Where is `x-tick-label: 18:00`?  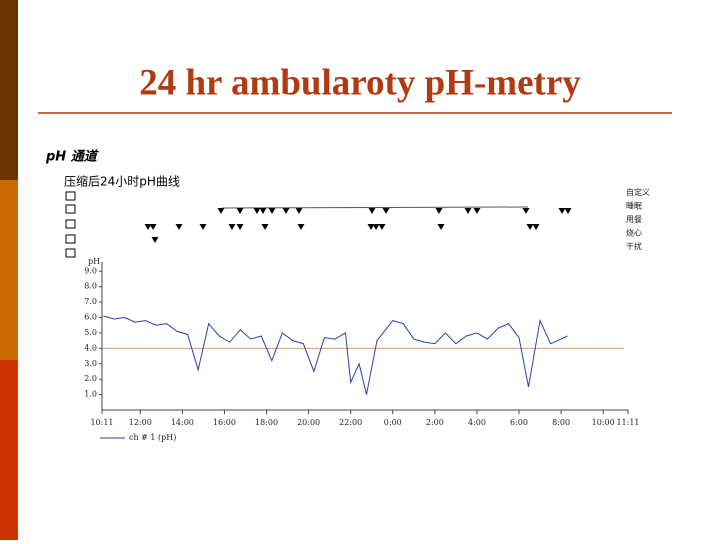
x-tick-label: 18:00 is located at coordinates (266, 422).